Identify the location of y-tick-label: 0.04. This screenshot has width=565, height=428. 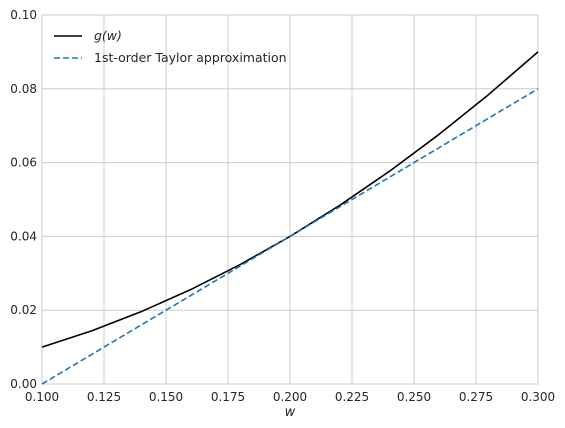
(23, 236).